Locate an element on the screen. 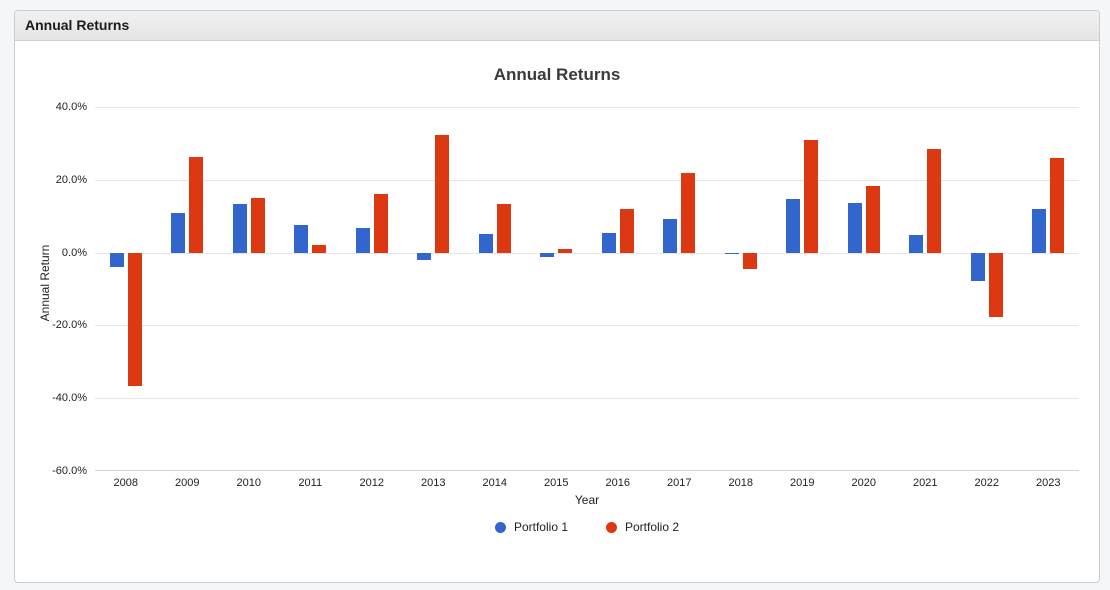 This screenshot has height=590, width=1110. bar-portfolio-1-2014 is located at coordinates (485, 243).